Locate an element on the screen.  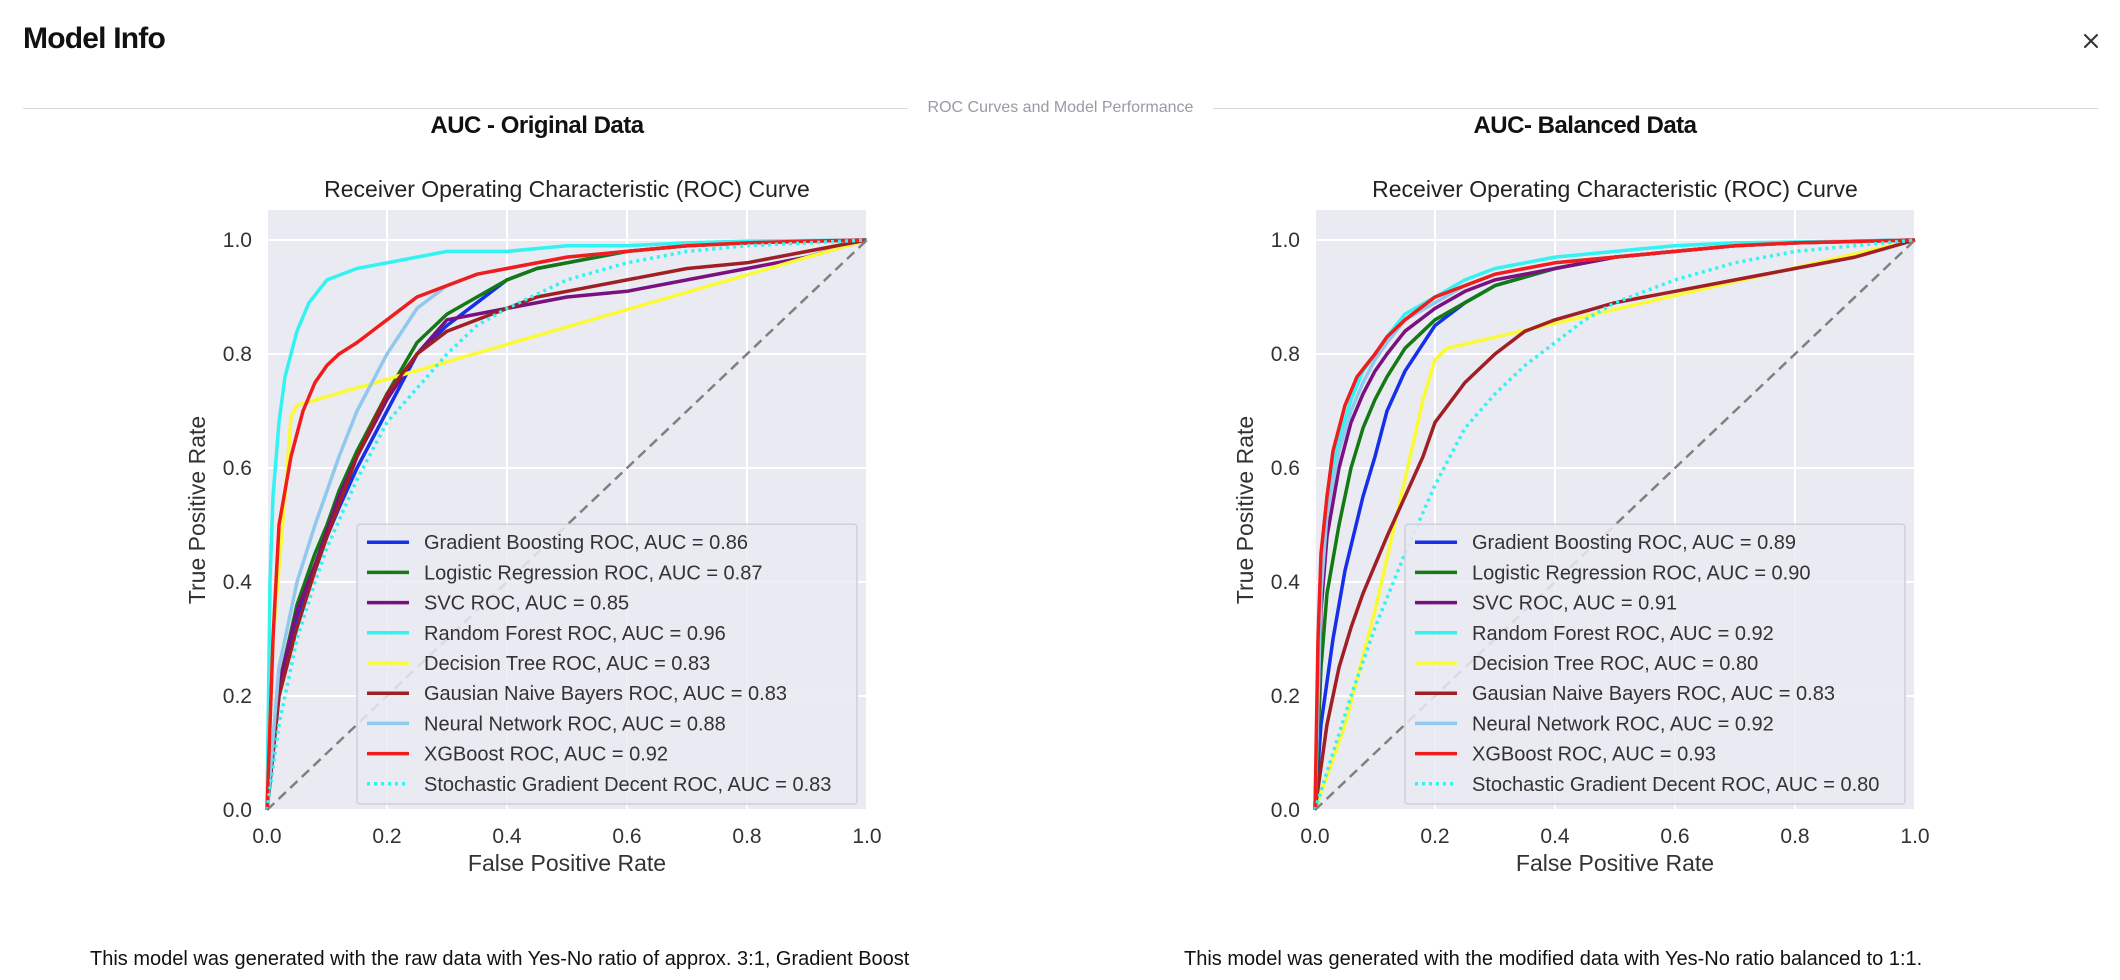
legend-label: Decision Tree ROC, AUC = 0.83 is located at coordinates (567, 664).